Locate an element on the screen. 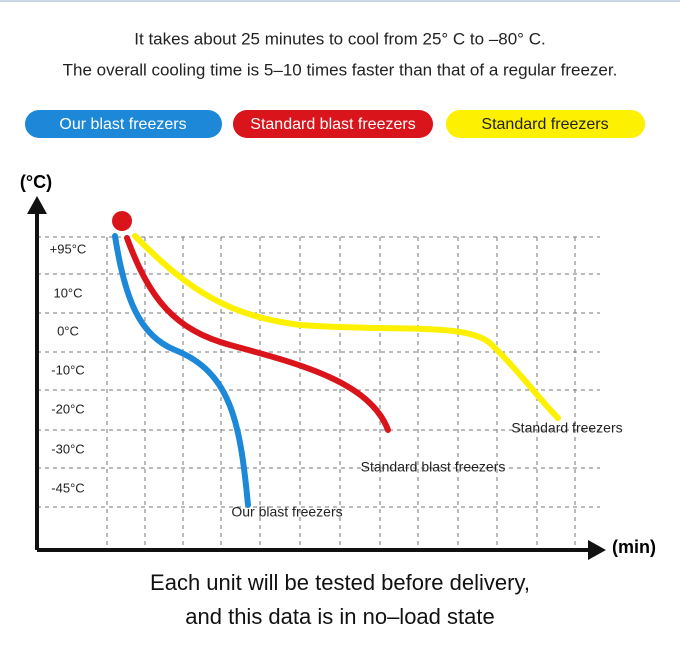  y-axis-label: (°C) is located at coordinates (36, 182).